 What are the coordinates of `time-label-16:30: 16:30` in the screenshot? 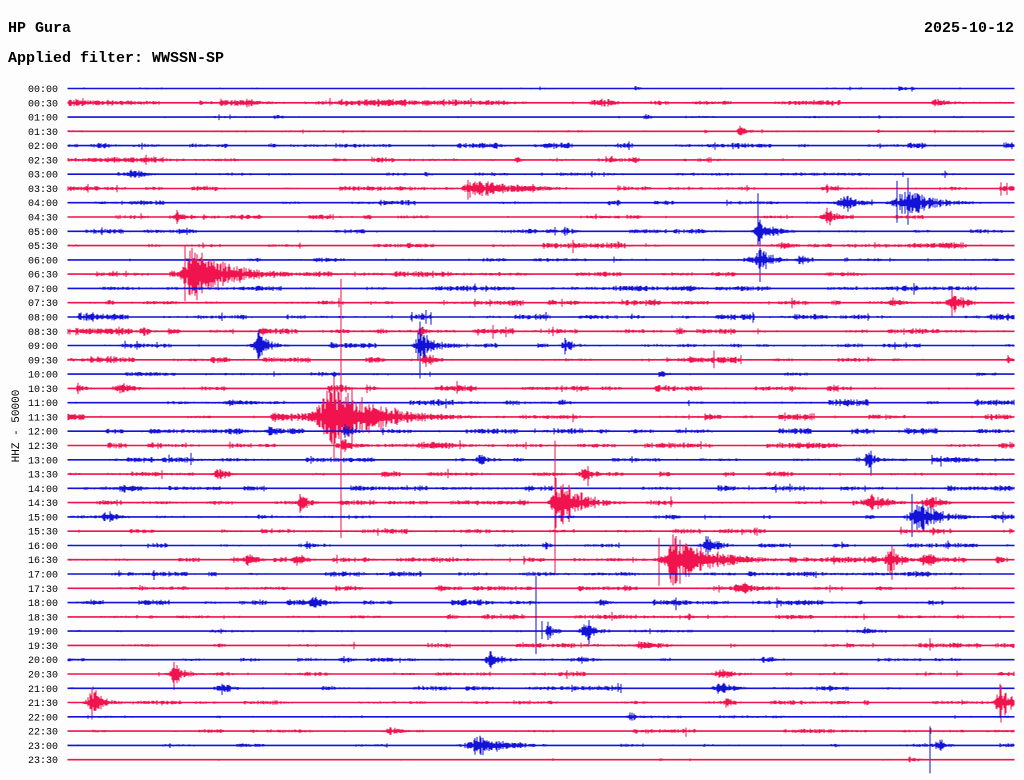 It's located at (43, 561).